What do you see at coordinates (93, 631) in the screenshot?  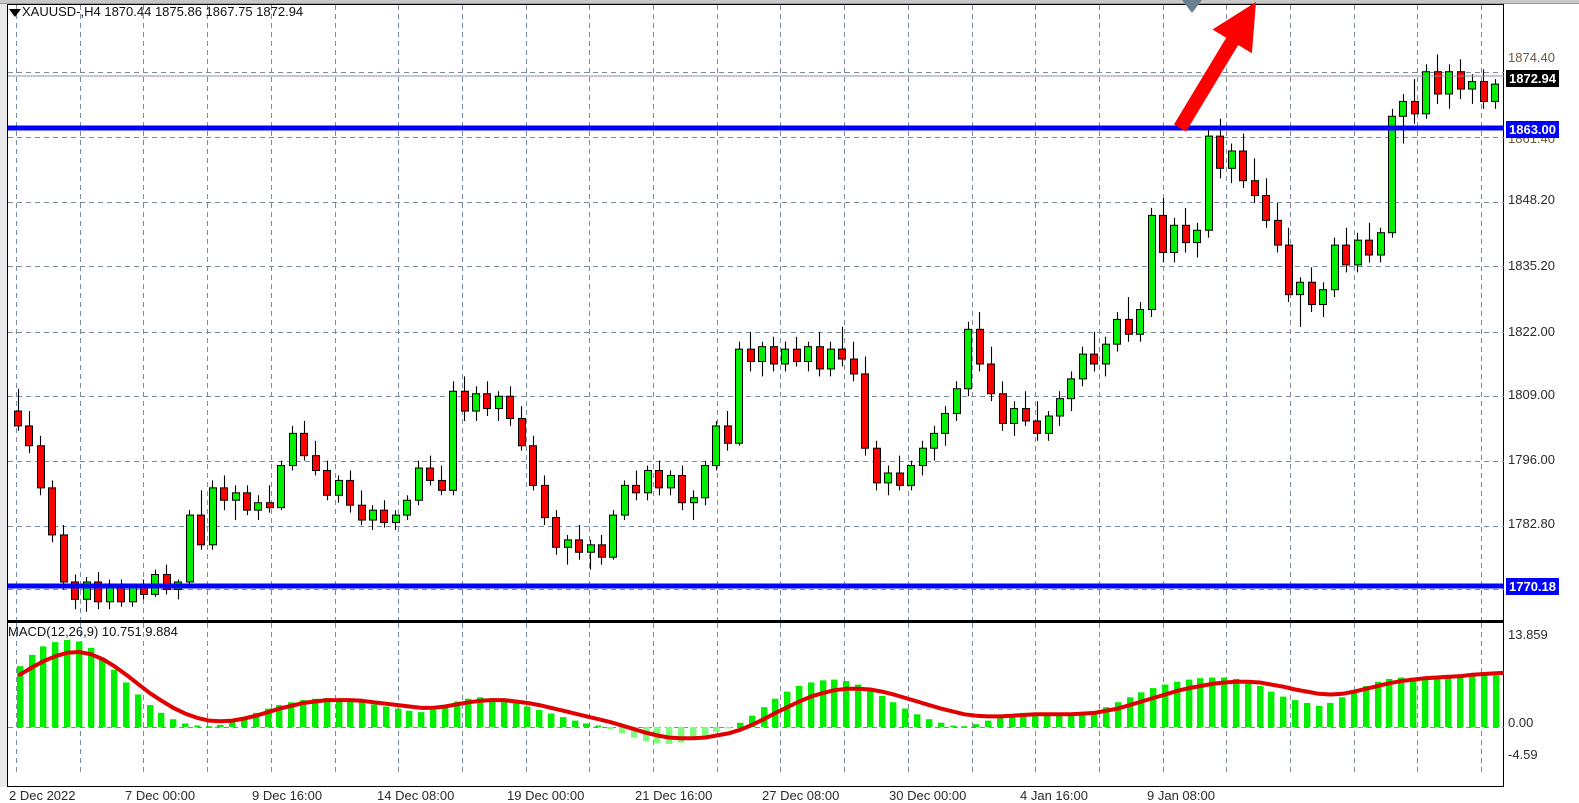 I see `macd-indicator-header: MACD(12,26,9) 10.751 9.884` at bounding box center [93, 631].